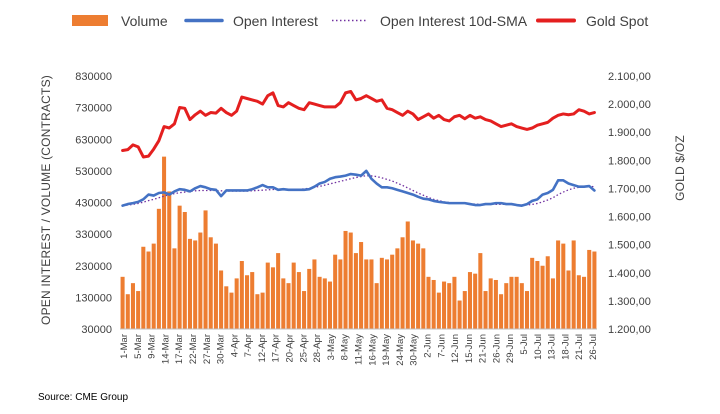 The image size is (720, 414). I want to click on x-tick-label: 10-Jul, so click(538, 347).